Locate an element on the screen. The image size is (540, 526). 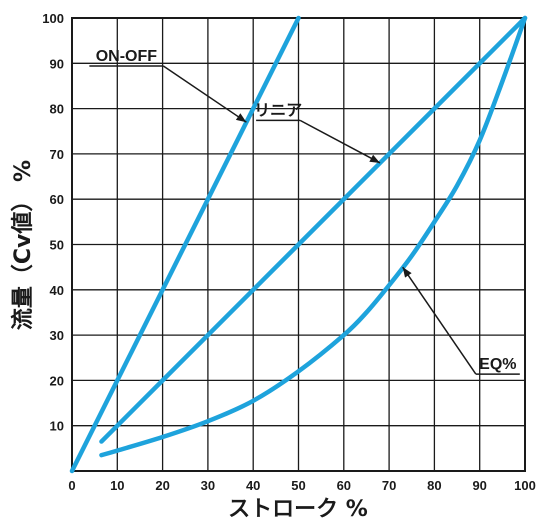
x-tick-label-60: 60 is located at coordinates (344, 485).